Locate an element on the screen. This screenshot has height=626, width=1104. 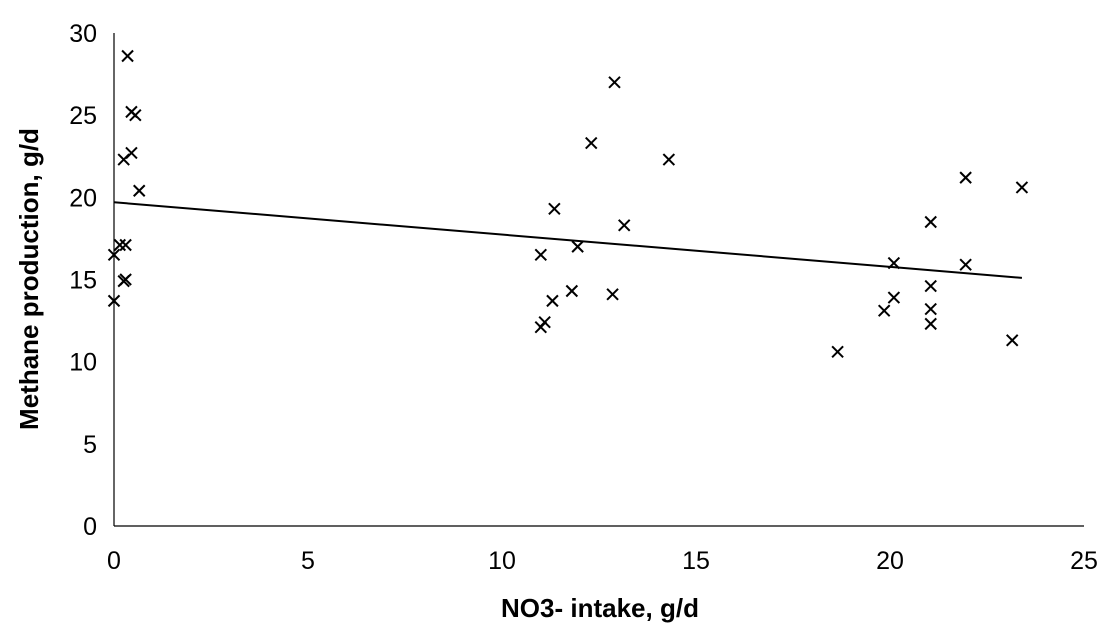
x-tick-labels: 0 5 10 15 20 25 is located at coordinates (602, 561).